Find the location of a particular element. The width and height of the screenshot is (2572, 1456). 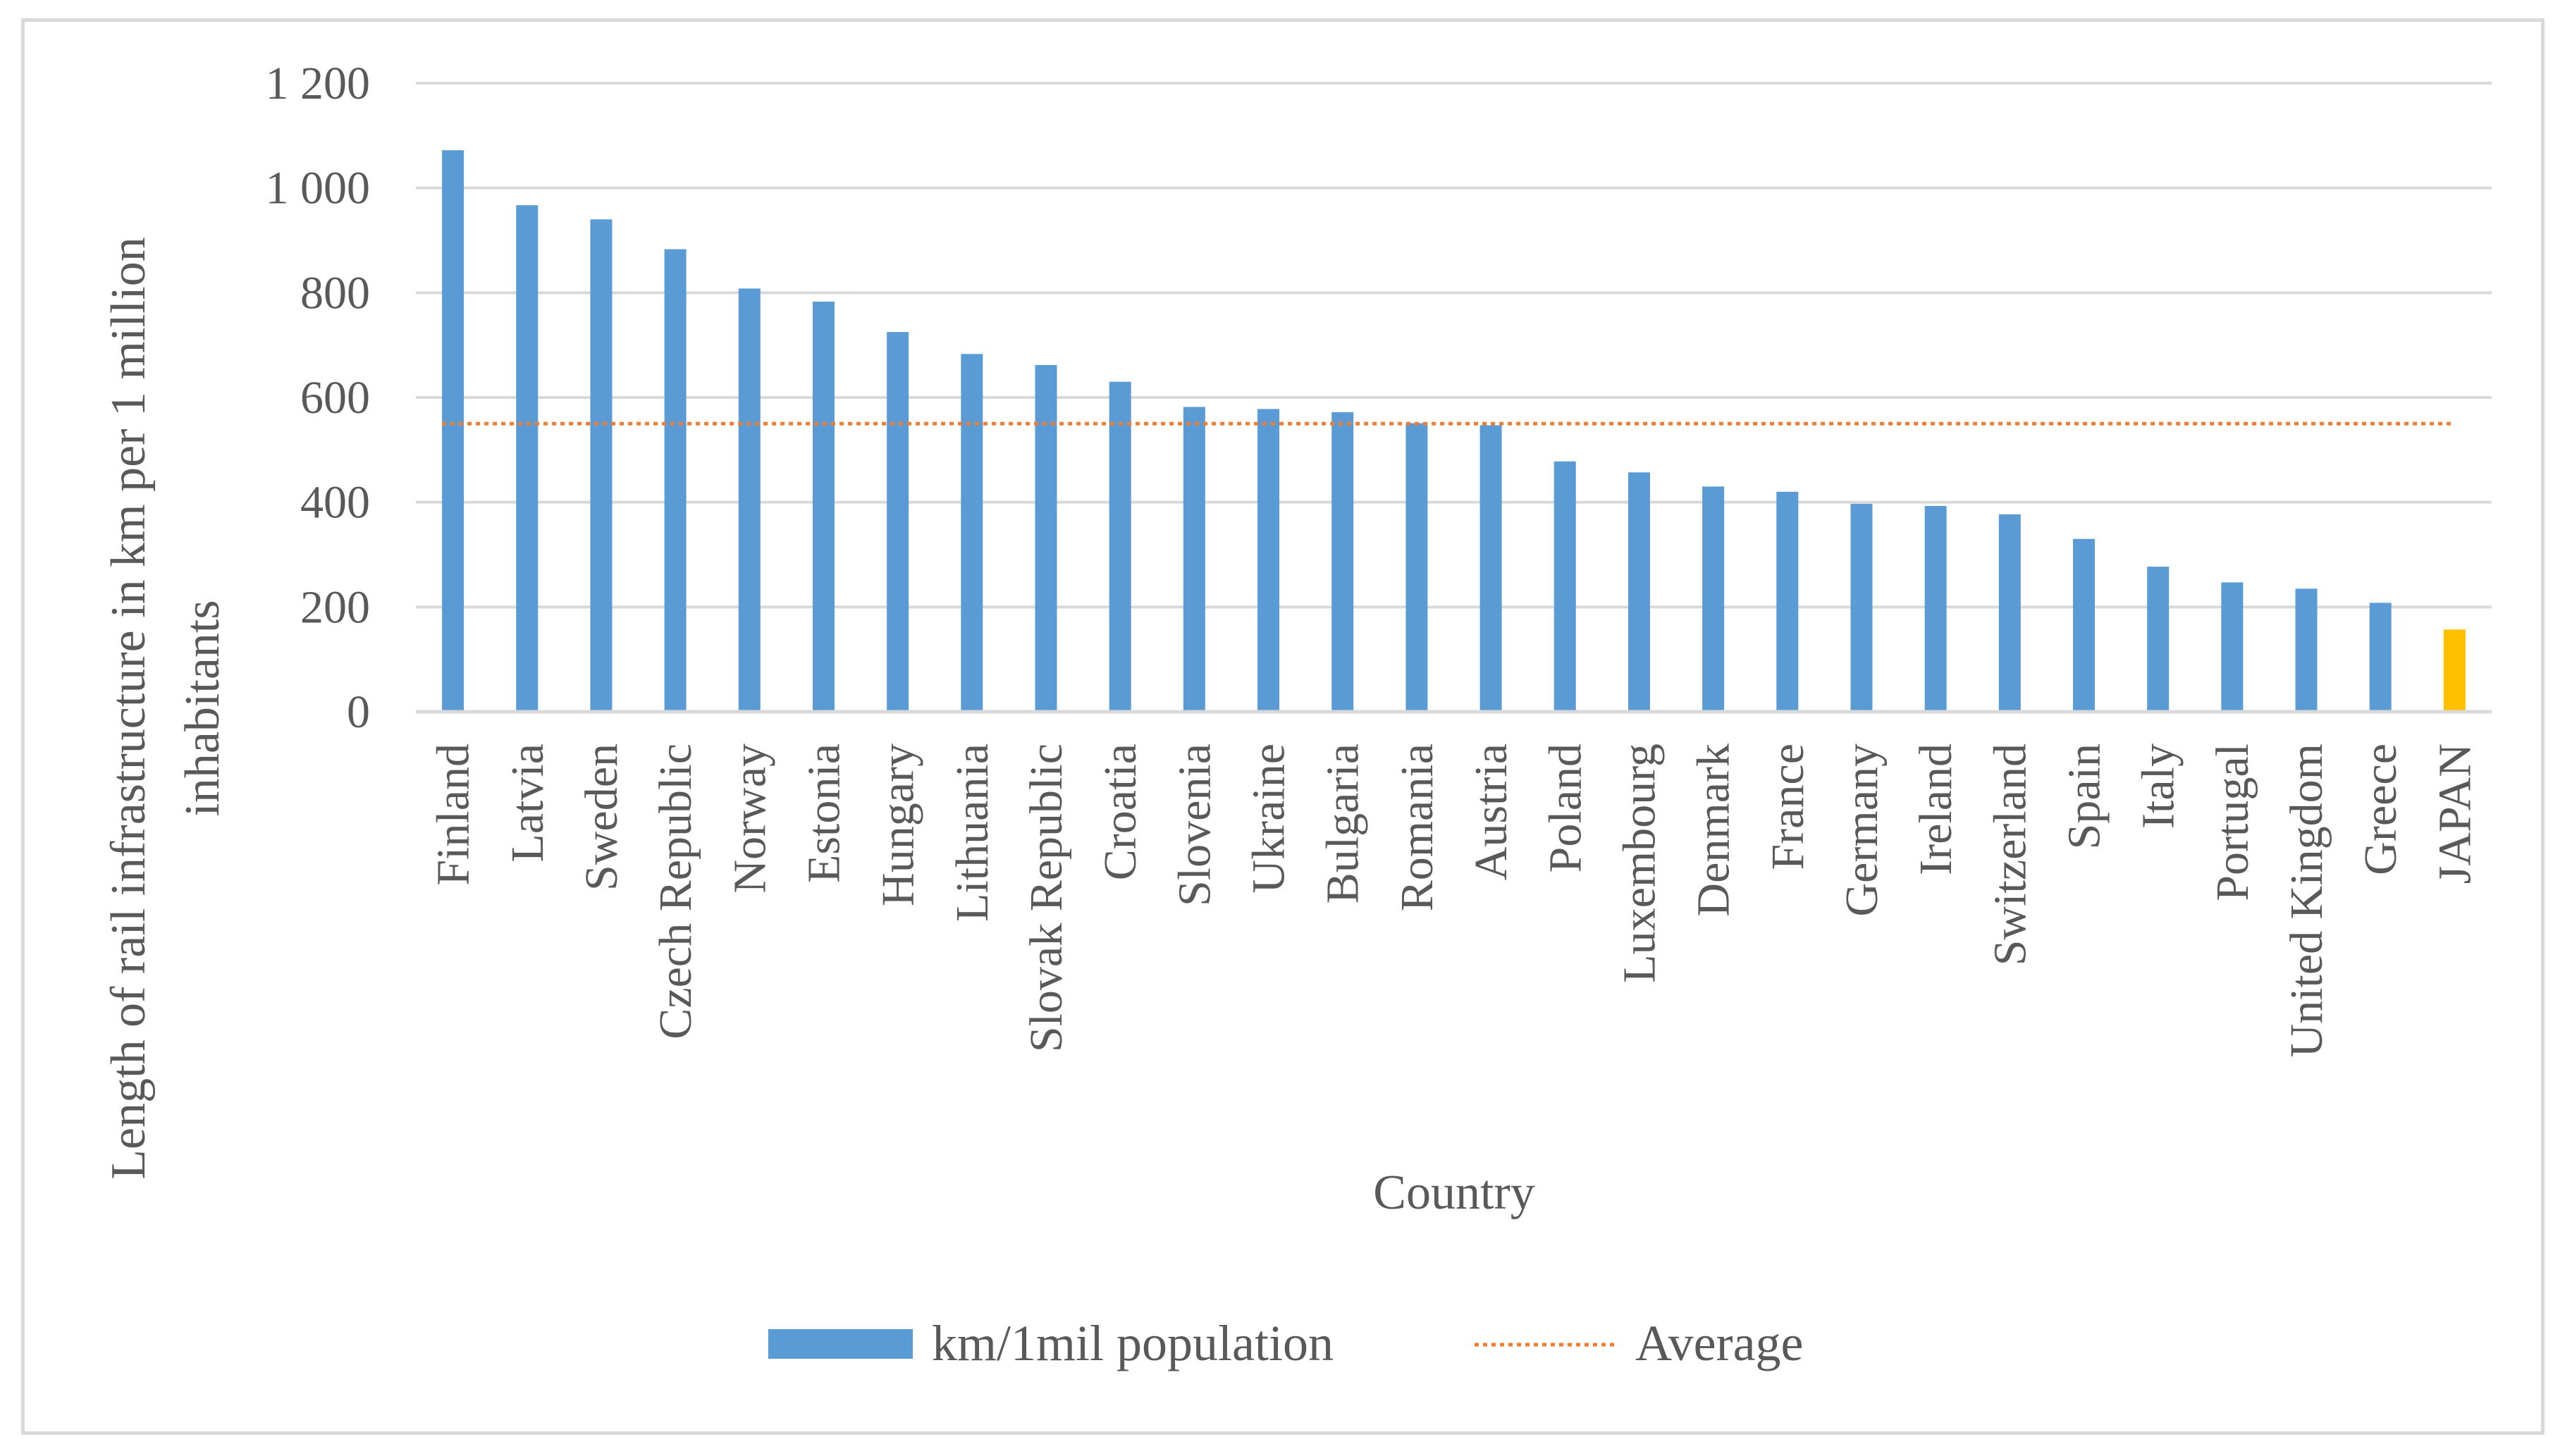

x-tick-label: Ireland is located at coordinates (1936, 810).